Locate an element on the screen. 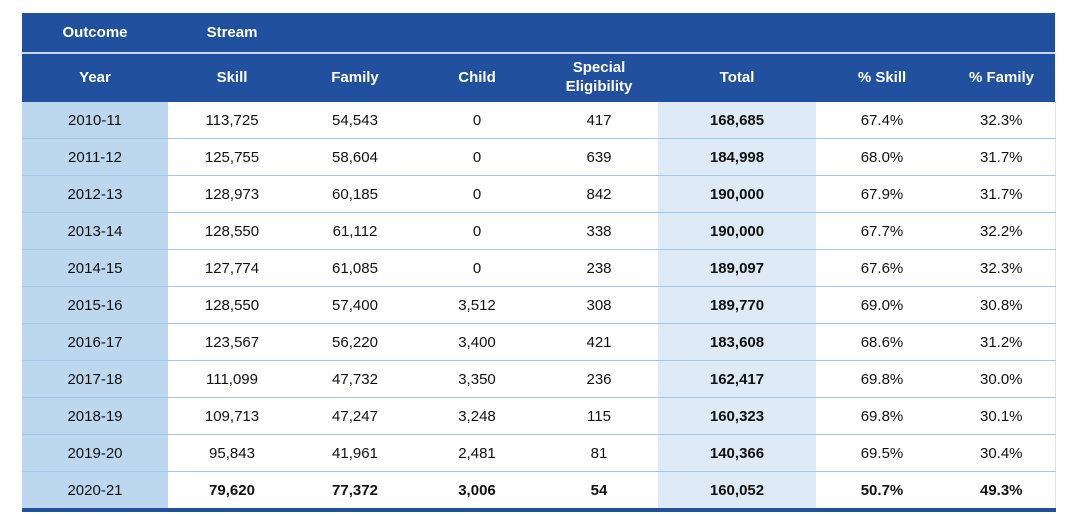  cell-family: 41,961 is located at coordinates (355, 453).